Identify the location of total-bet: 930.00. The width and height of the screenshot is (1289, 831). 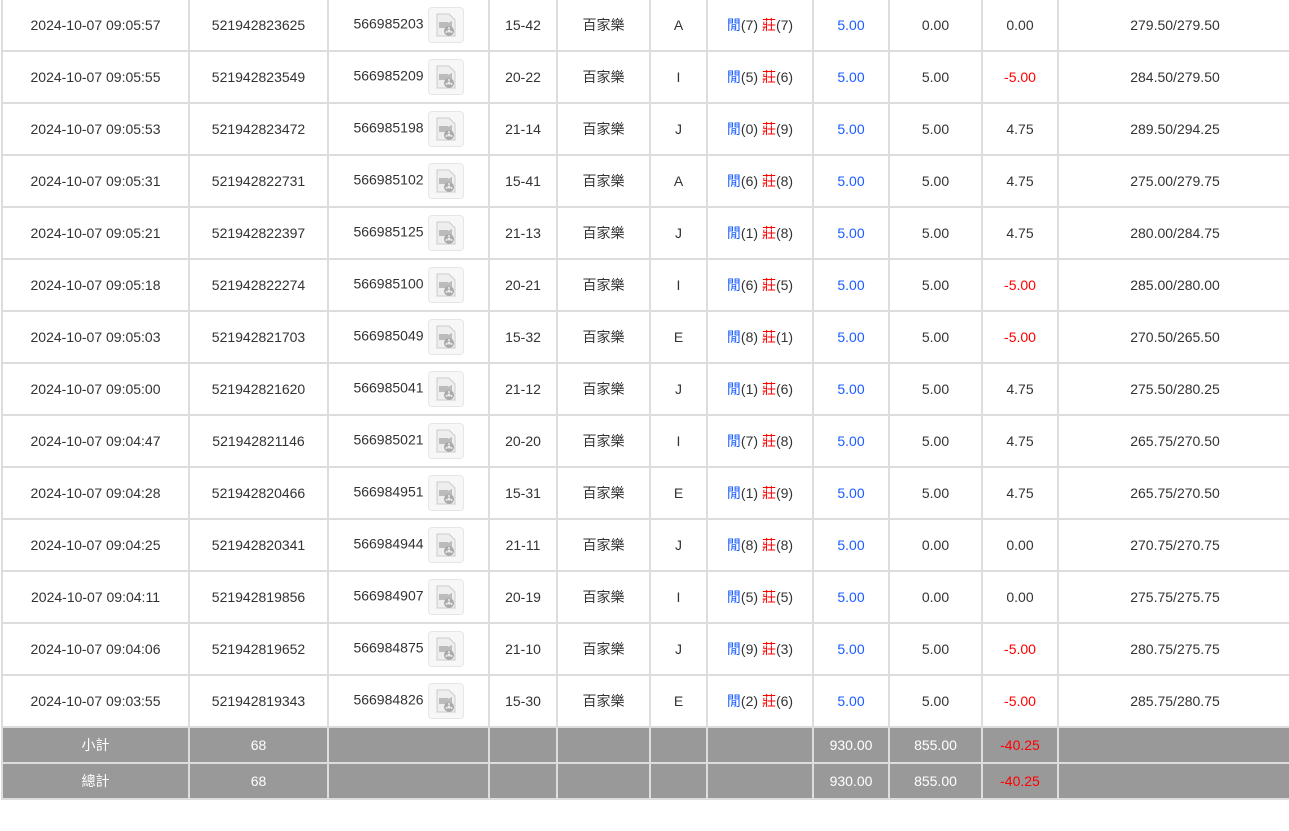
(851, 781).